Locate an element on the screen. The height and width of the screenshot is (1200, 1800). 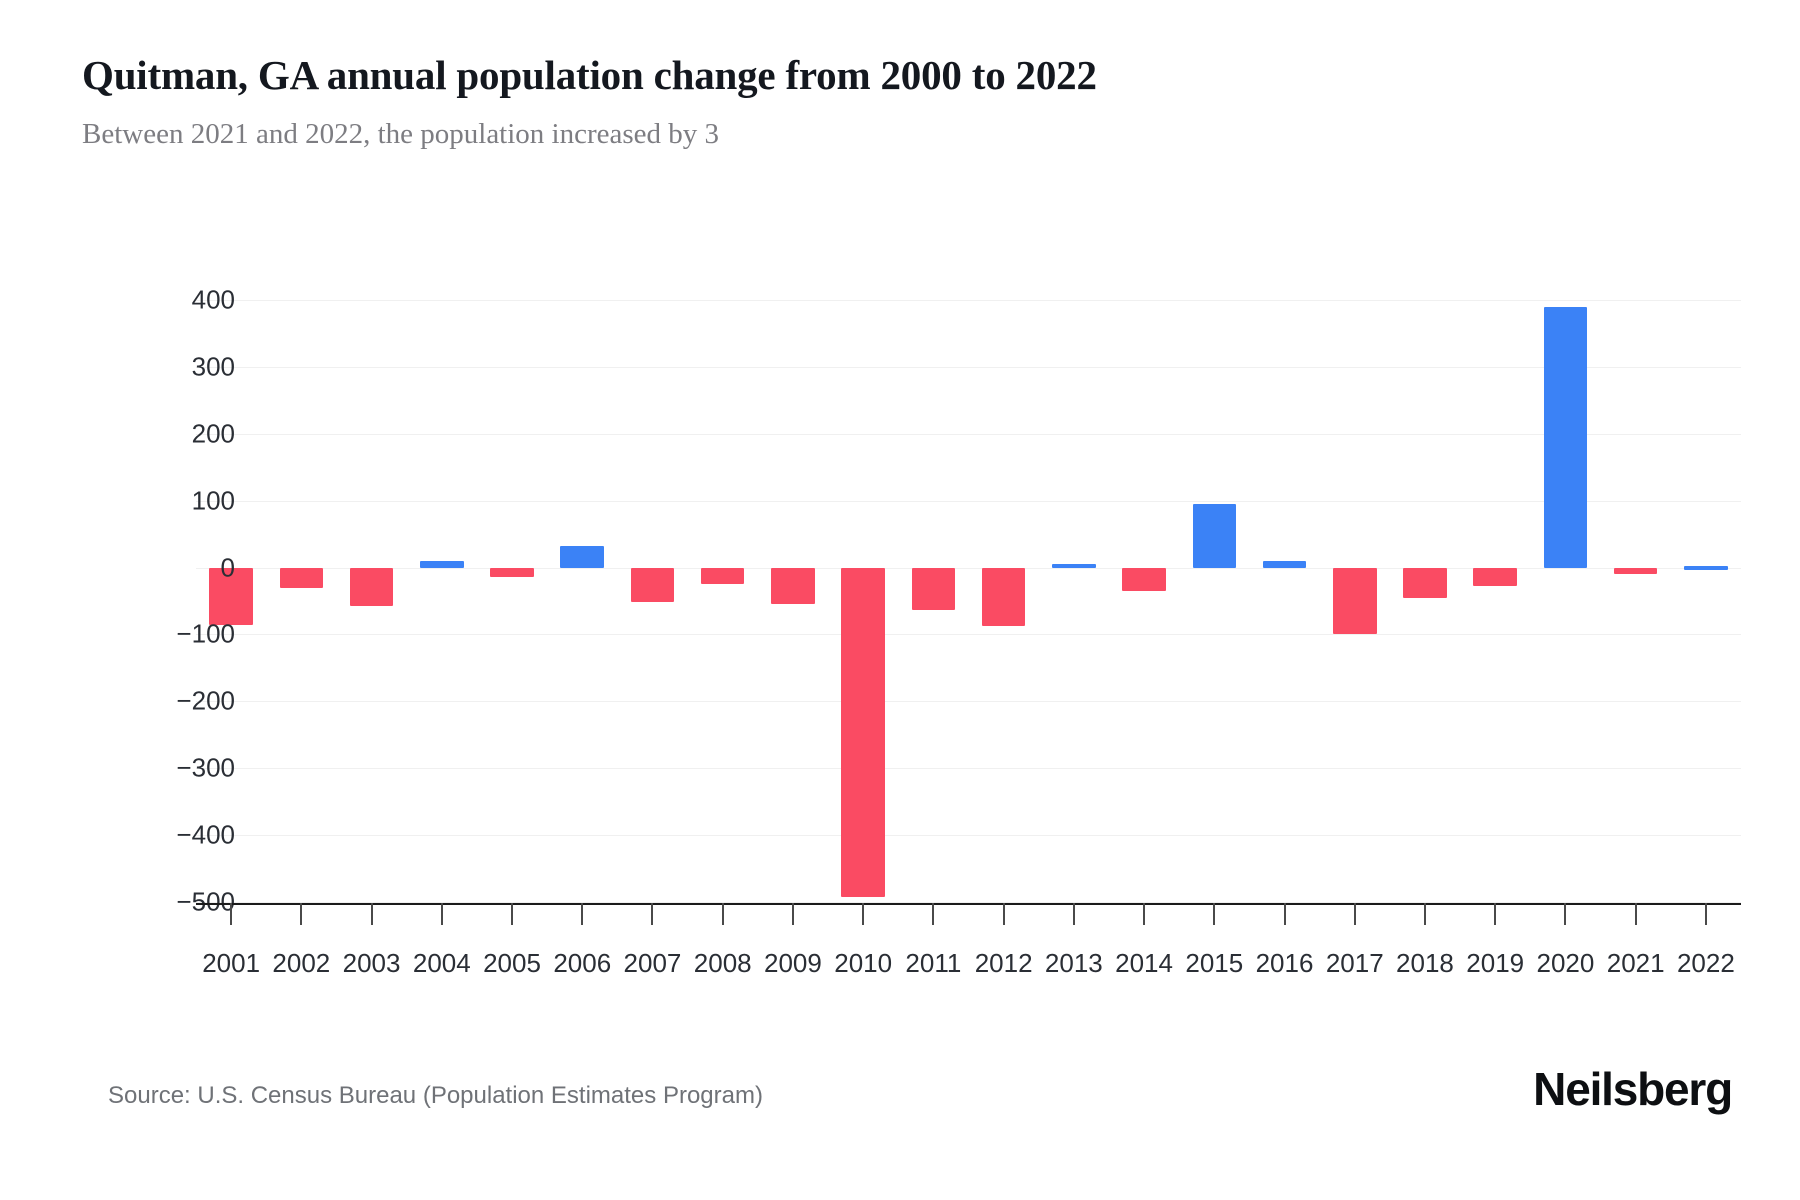
bar-2003 is located at coordinates (371, 586).